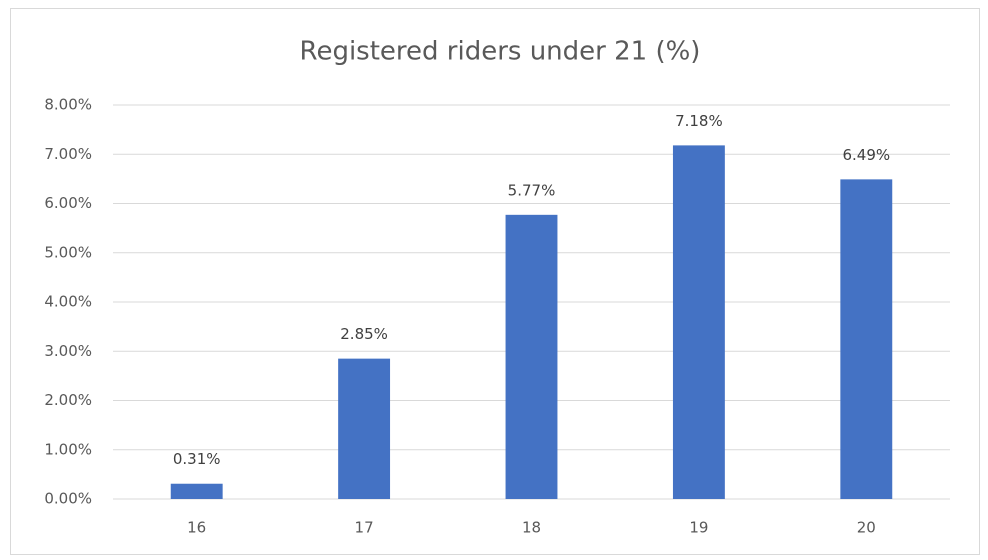 The width and height of the screenshot is (988, 560). What do you see at coordinates (531, 528) in the screenshot?
I see `x-tick-label: 18` at bounding box center [531, 528].